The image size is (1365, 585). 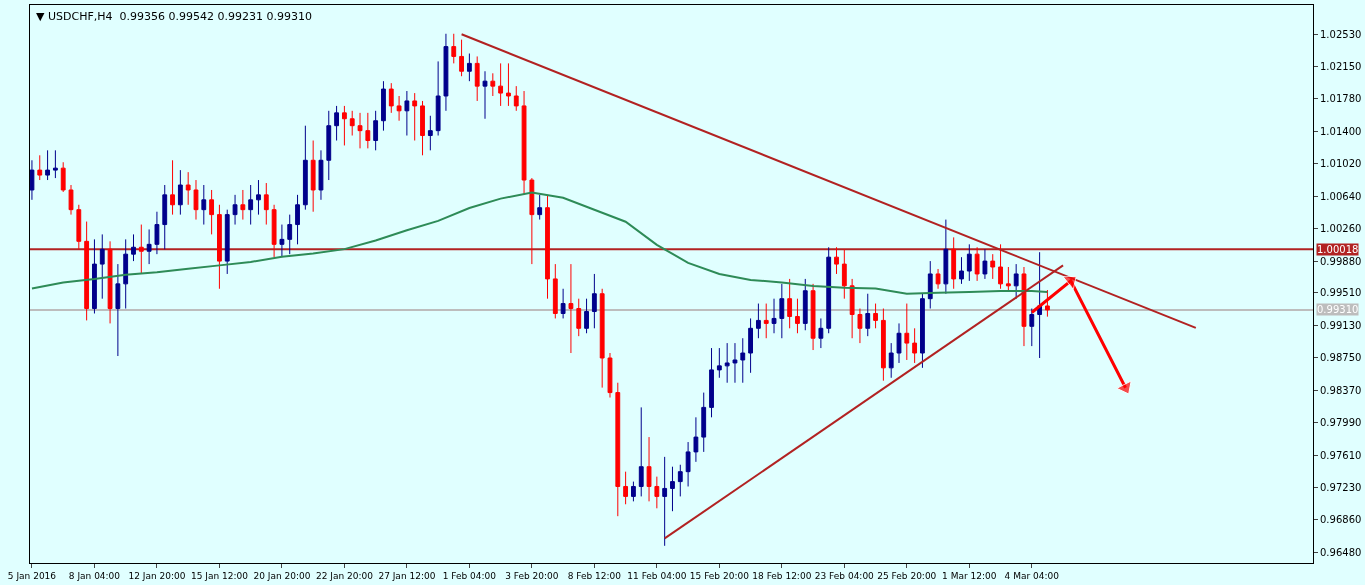 What do you see at coordinates (32, 575) in the screenshot?
I see `x-tick-label: 5 Jan 2016` at bounding box center [32, 575].